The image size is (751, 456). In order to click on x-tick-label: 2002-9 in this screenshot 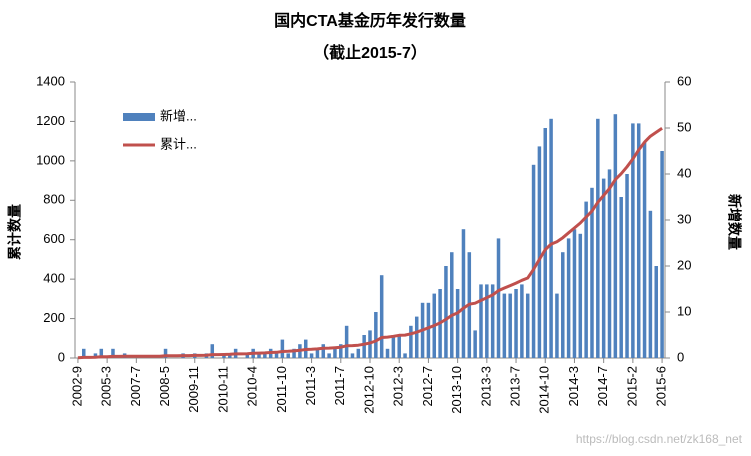, I will do `click(76, 386)`.